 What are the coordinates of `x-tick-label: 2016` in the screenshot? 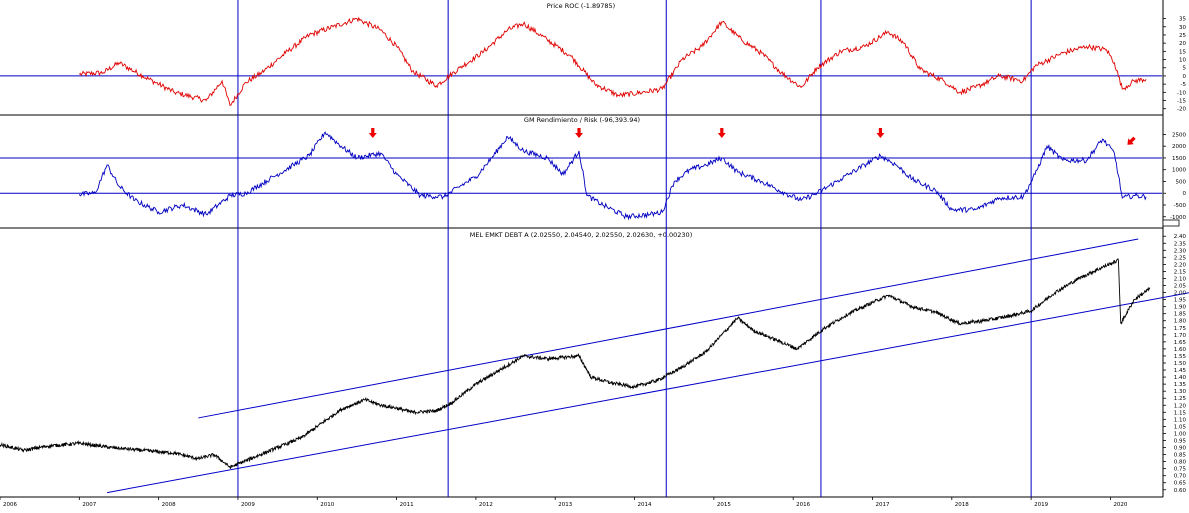 It's located at (803, 505).